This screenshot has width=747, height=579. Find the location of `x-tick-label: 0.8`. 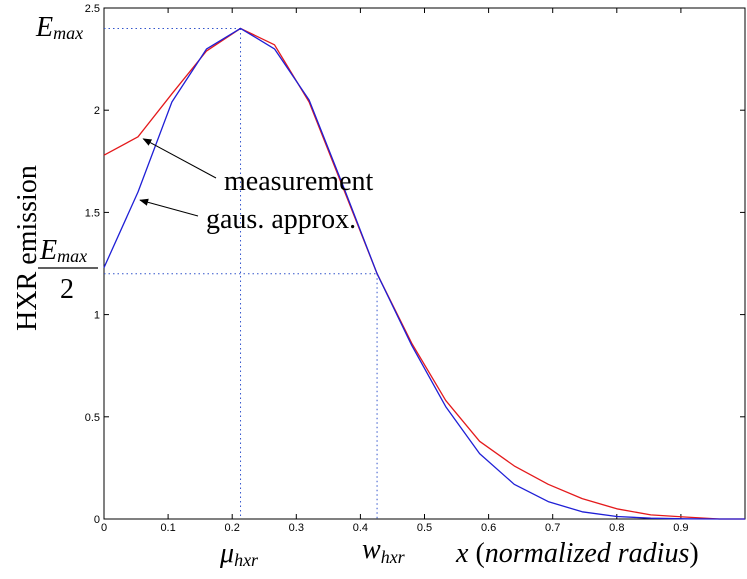

x-tick-label: 0.8 is located at coordinates (616, 528).